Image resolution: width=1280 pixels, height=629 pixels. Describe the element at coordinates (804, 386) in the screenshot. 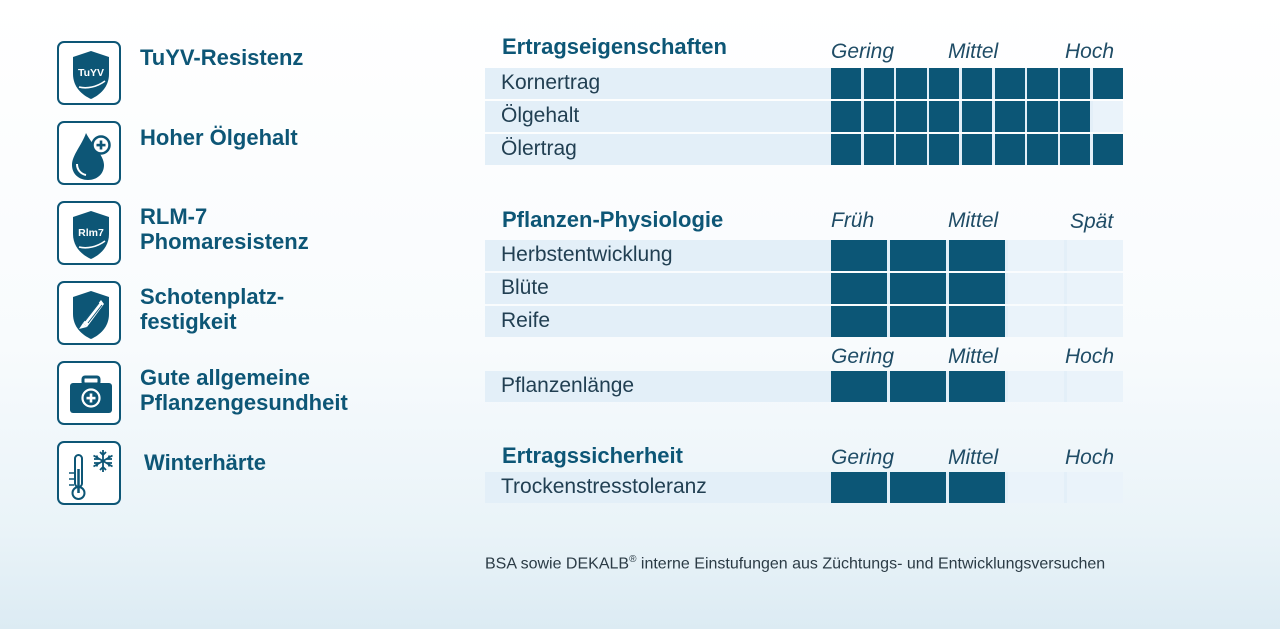

I see `rating-row: Pflanzenlänge` at that location.